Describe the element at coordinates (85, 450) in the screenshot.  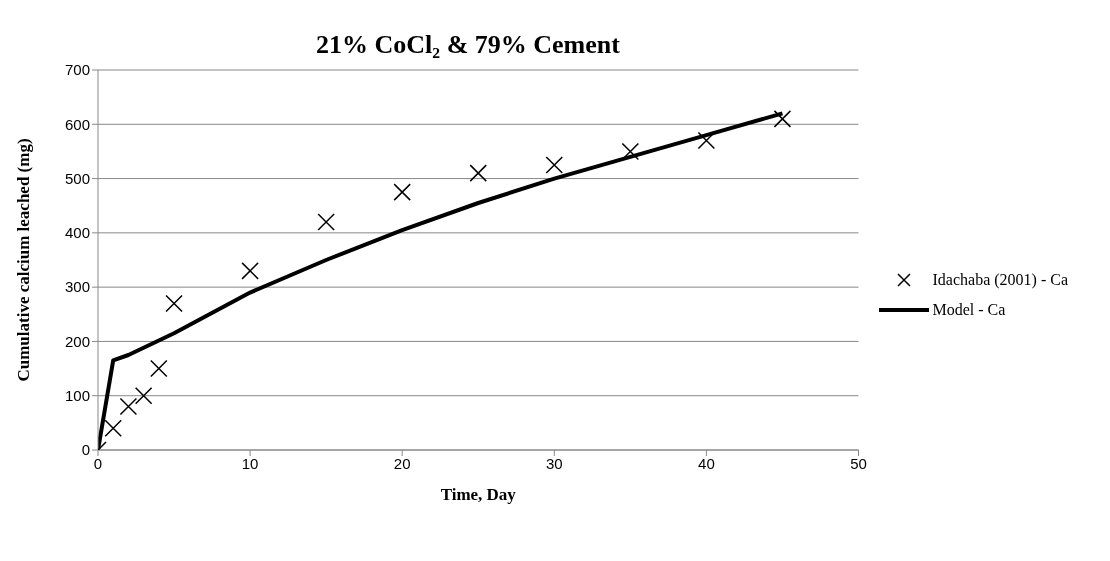
I see `y-tick-label: 0` at that location.